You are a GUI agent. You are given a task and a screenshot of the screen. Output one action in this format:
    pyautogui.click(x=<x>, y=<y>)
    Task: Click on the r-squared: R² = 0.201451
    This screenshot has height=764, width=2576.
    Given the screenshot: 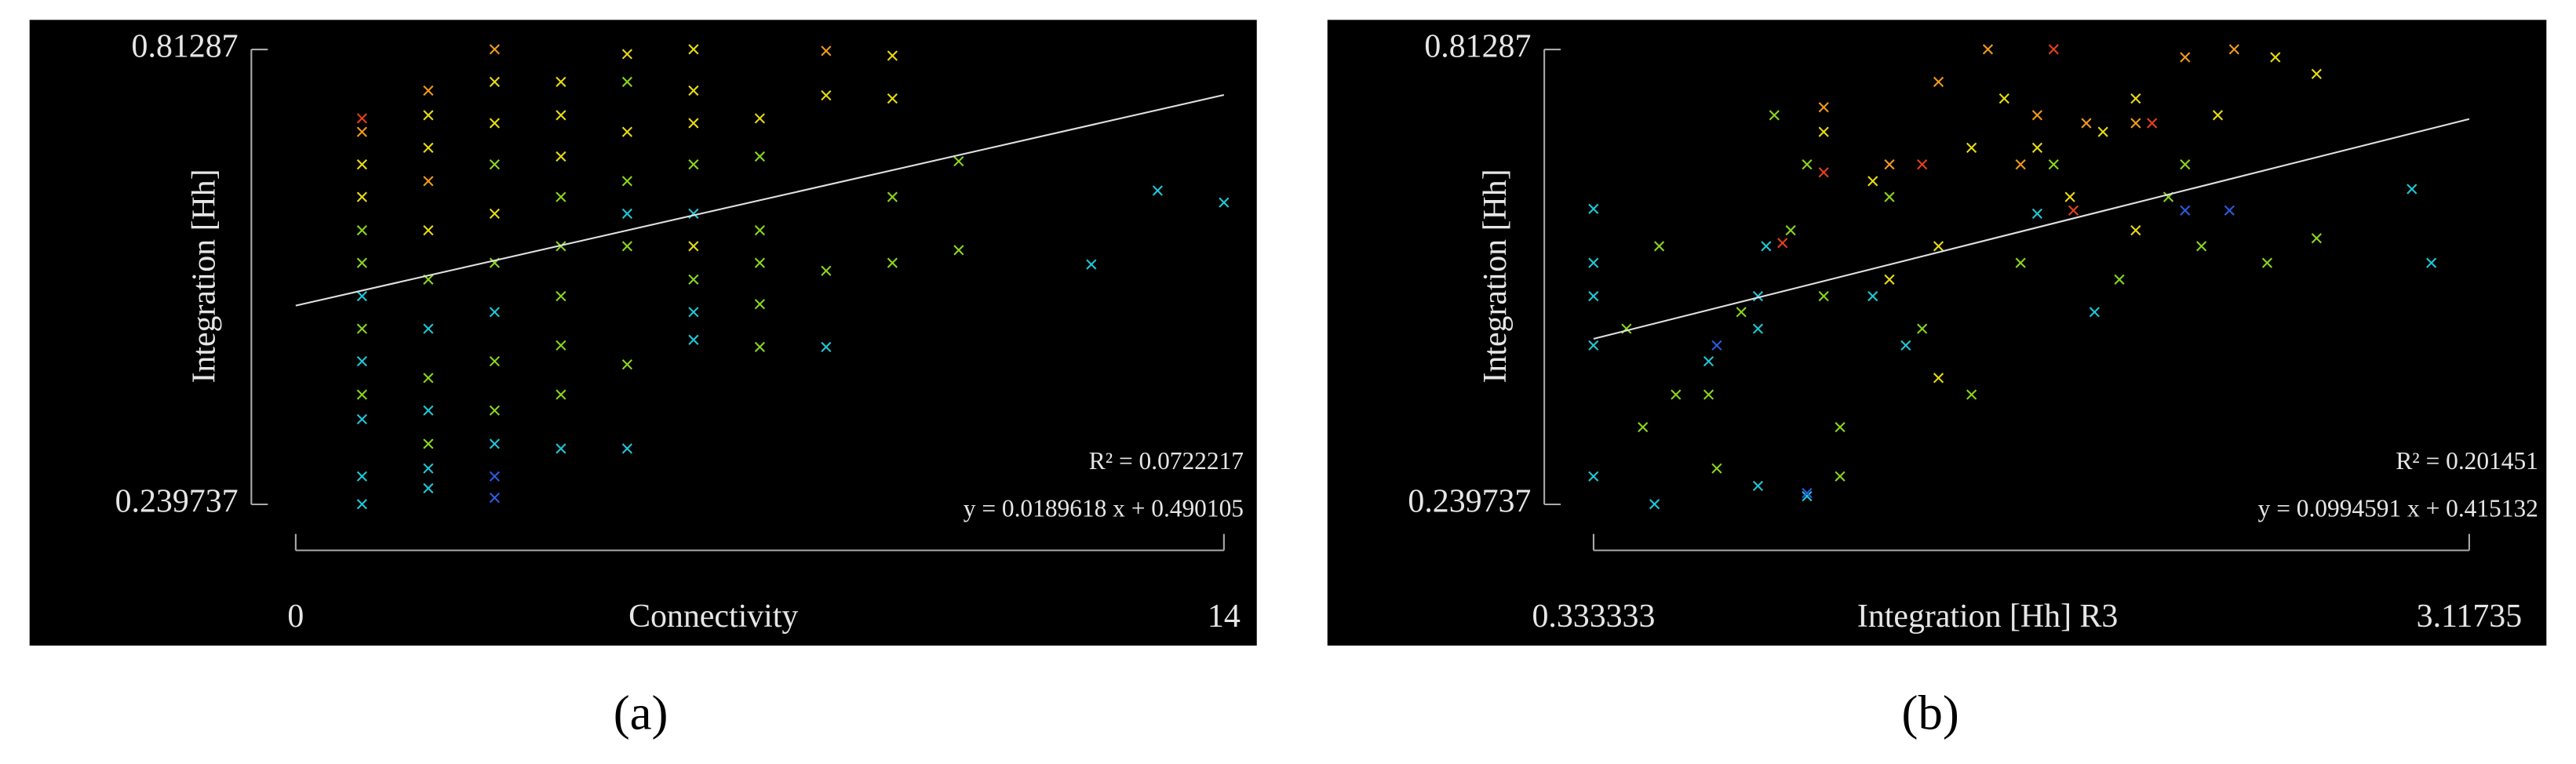 What is the action you would take?
    pyautogui.click(x=2467, y=461)
    